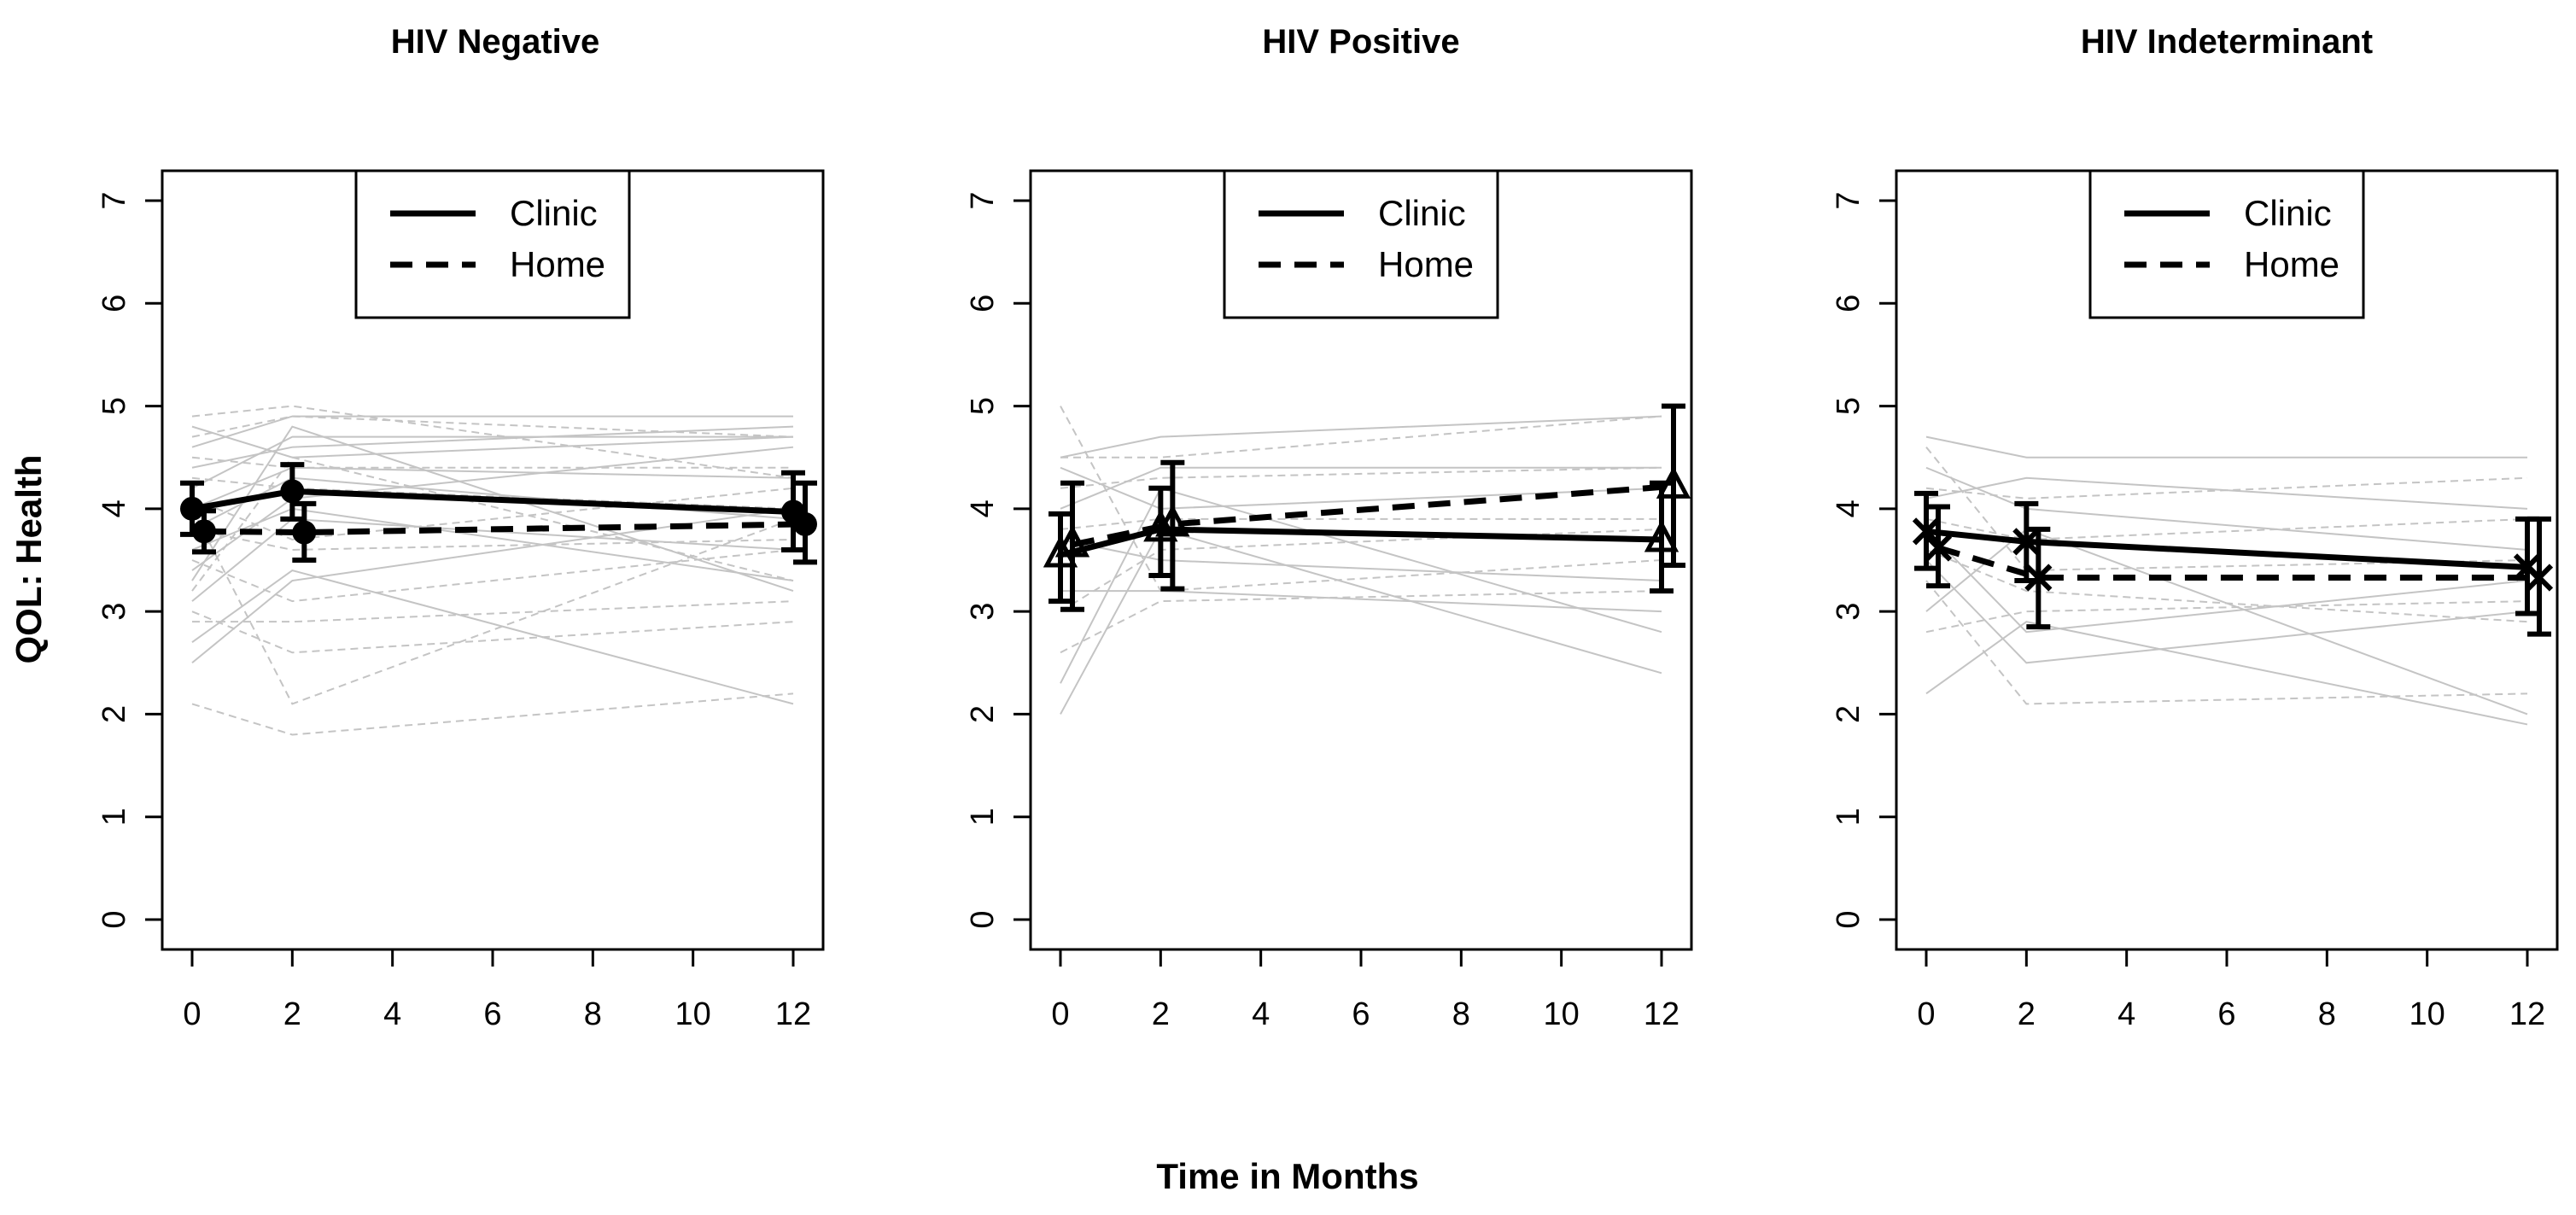 The width and height of the screenshot is (2576, 1215). What do you see at coordinates (1287, 1176) in the screenshot?
I see `x-axis-label: Time in Months` at bounding box center [1287, 1176].